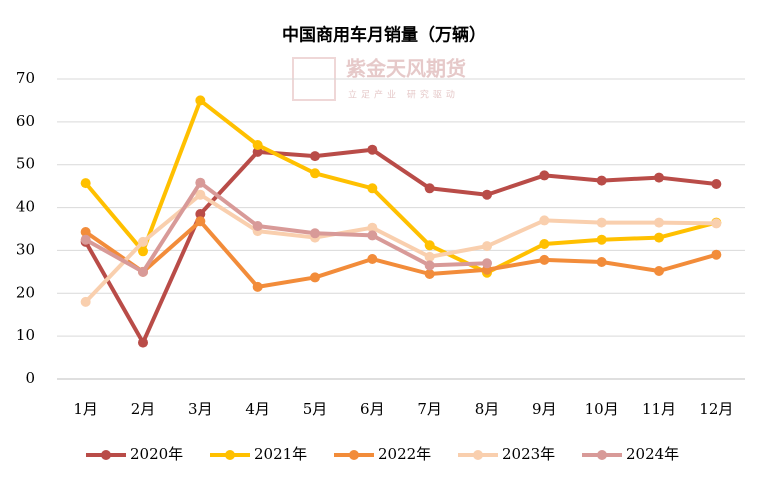 The width and height of the screenshot is (768, 486). Describe the element at coordinates (156, 454) in the screenshot. I see `legend-label: 2020年` at that location.